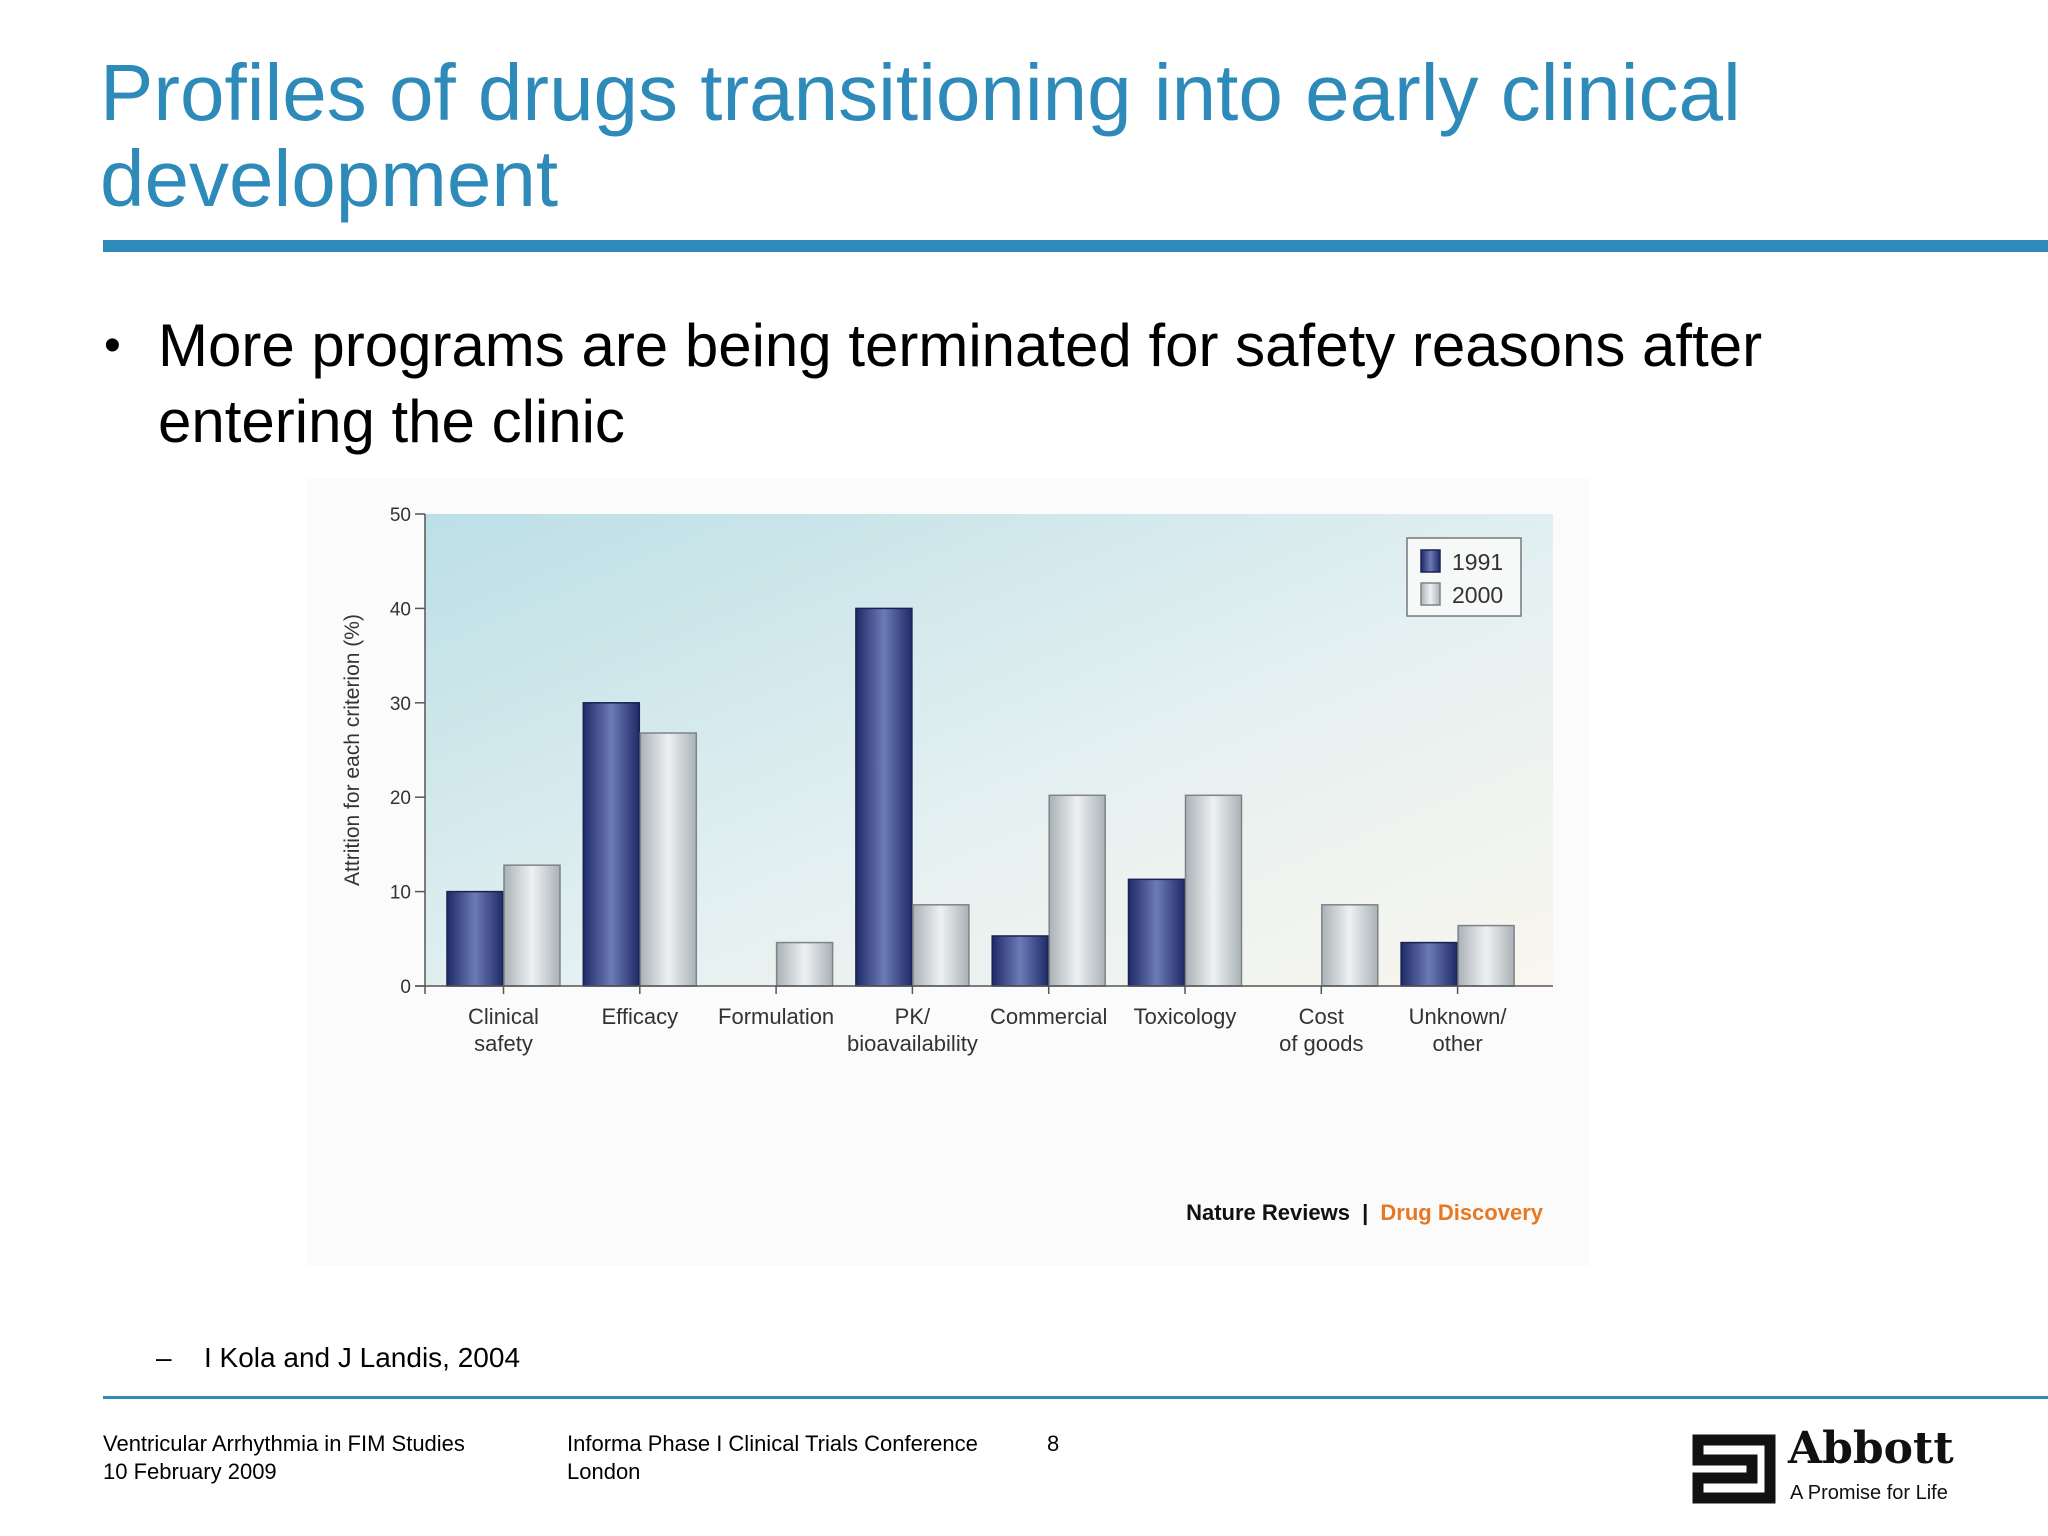 The image size is (2048, 1536). I want to click on legend-swatch-1991, so click(1430, 561).